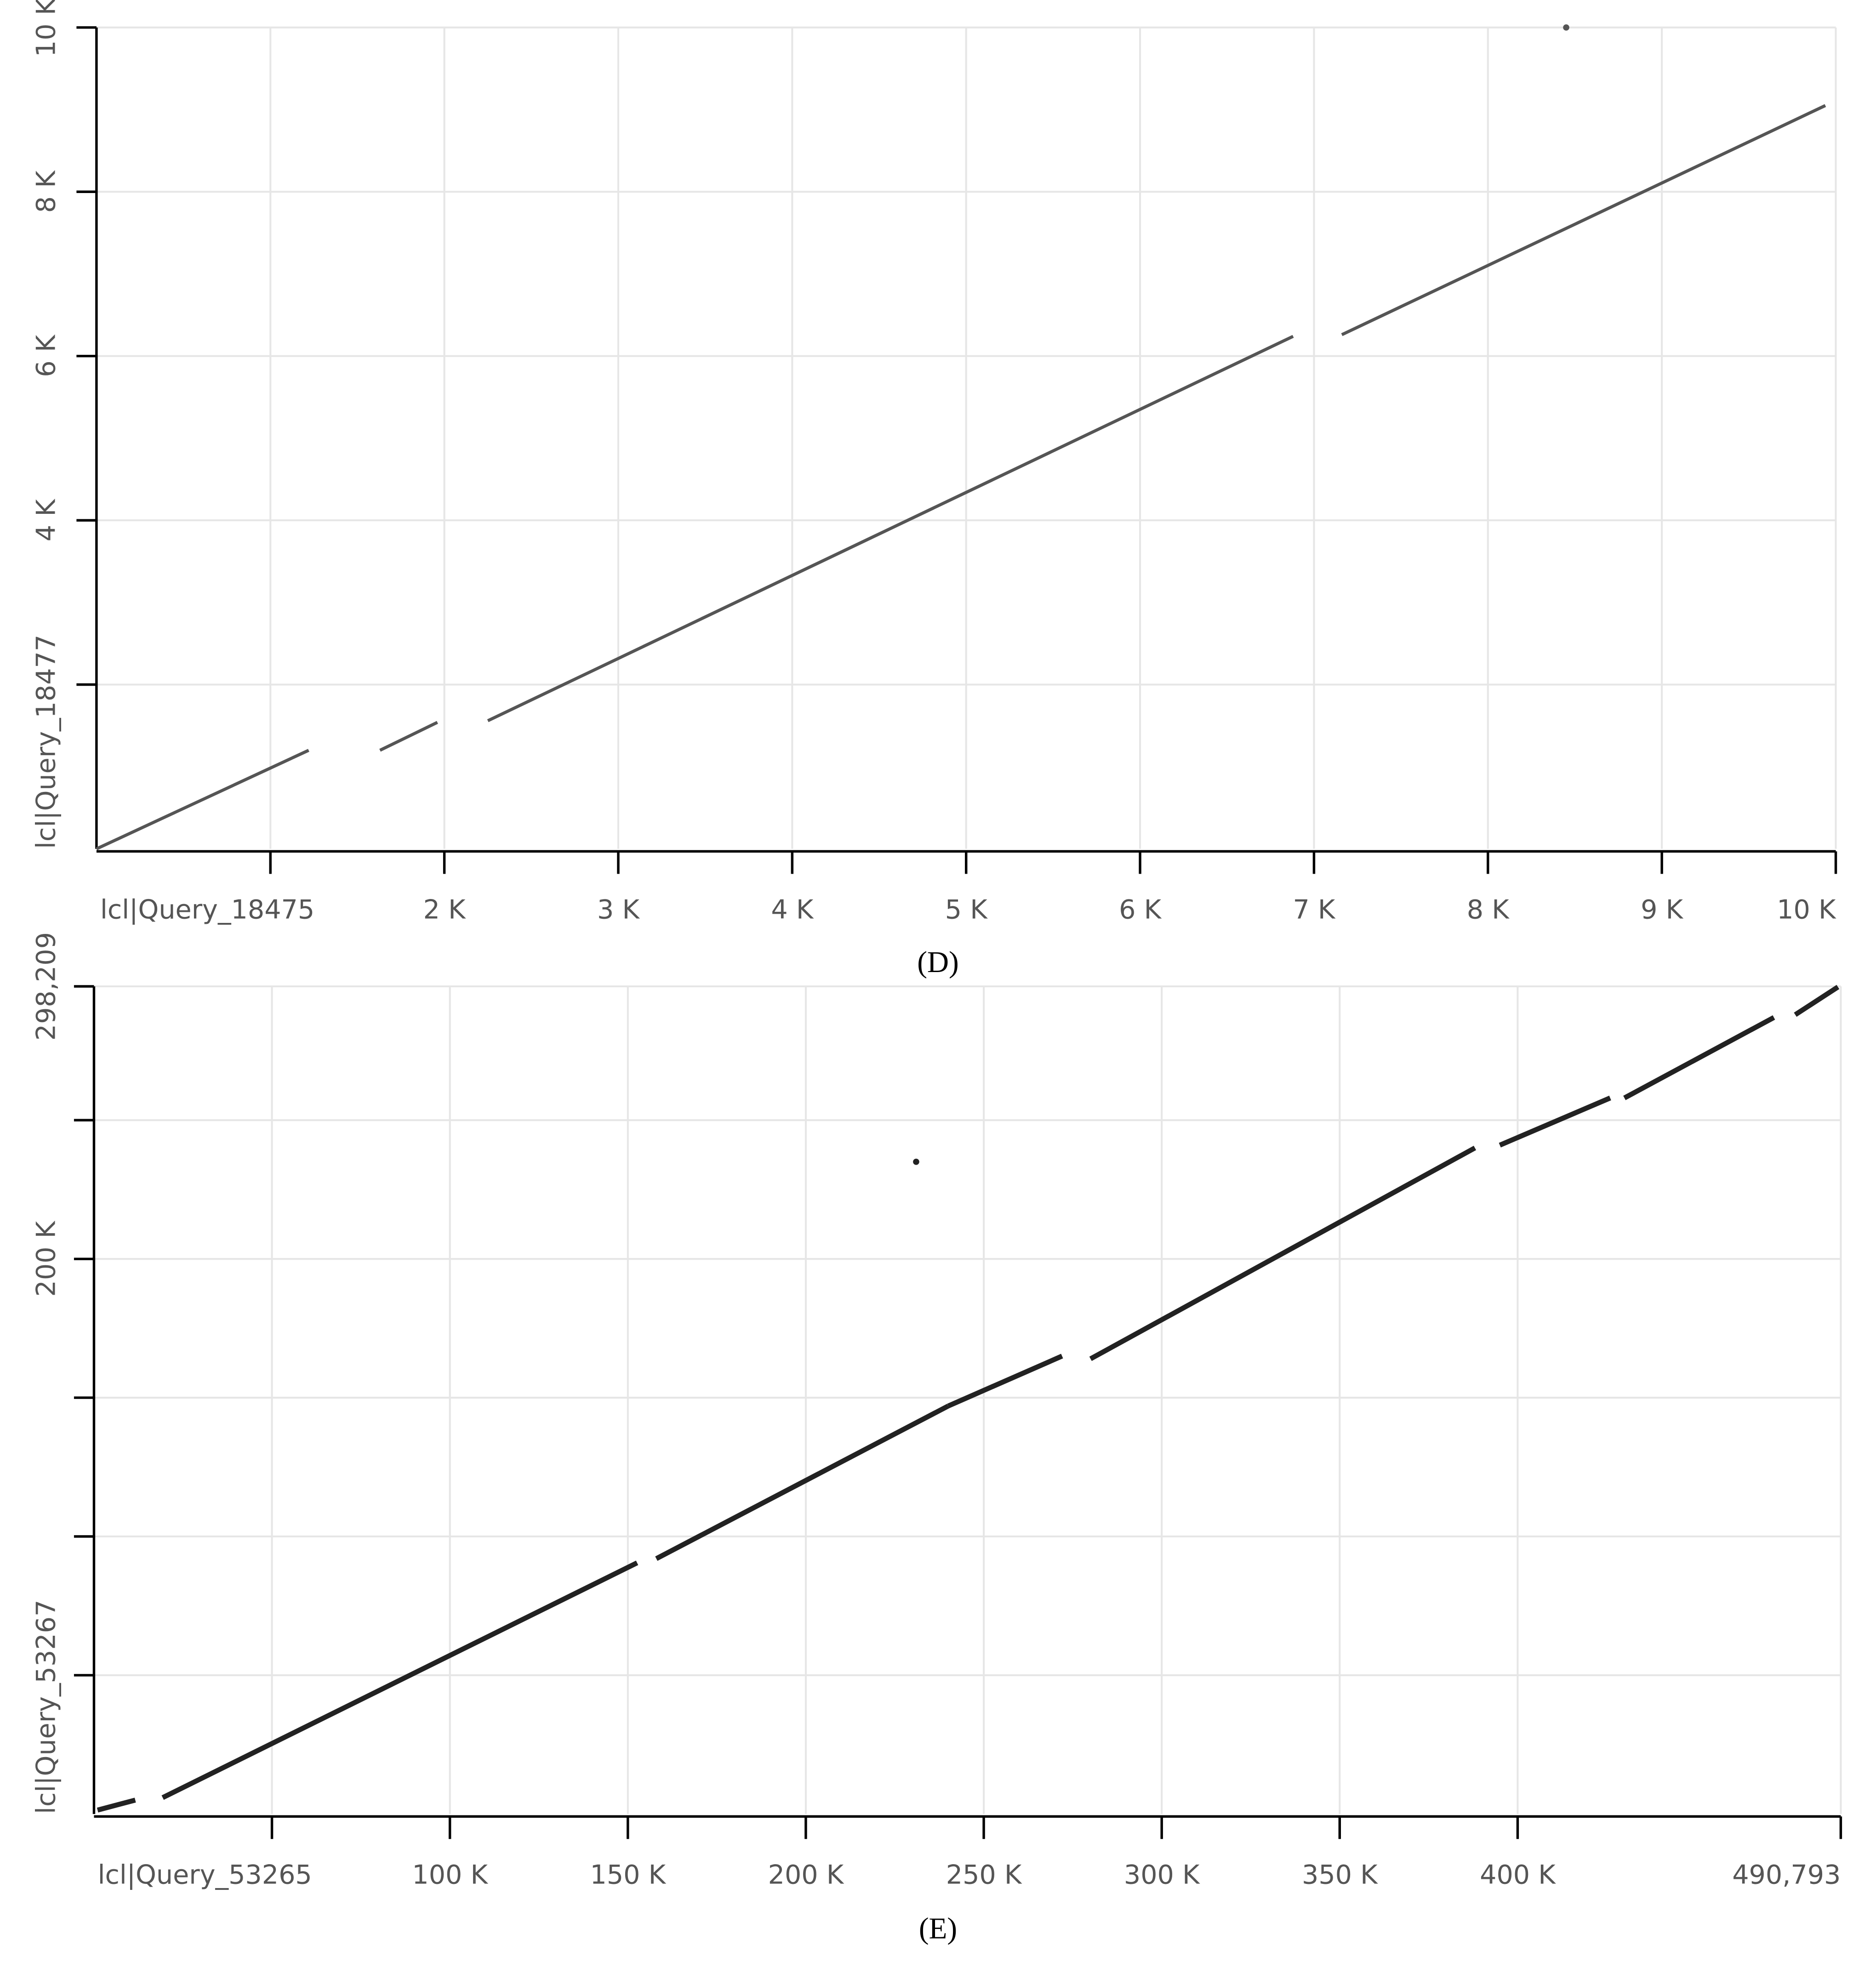 The image size is (1876, 1974). I want to click on caption: (D), so click(938, 962).